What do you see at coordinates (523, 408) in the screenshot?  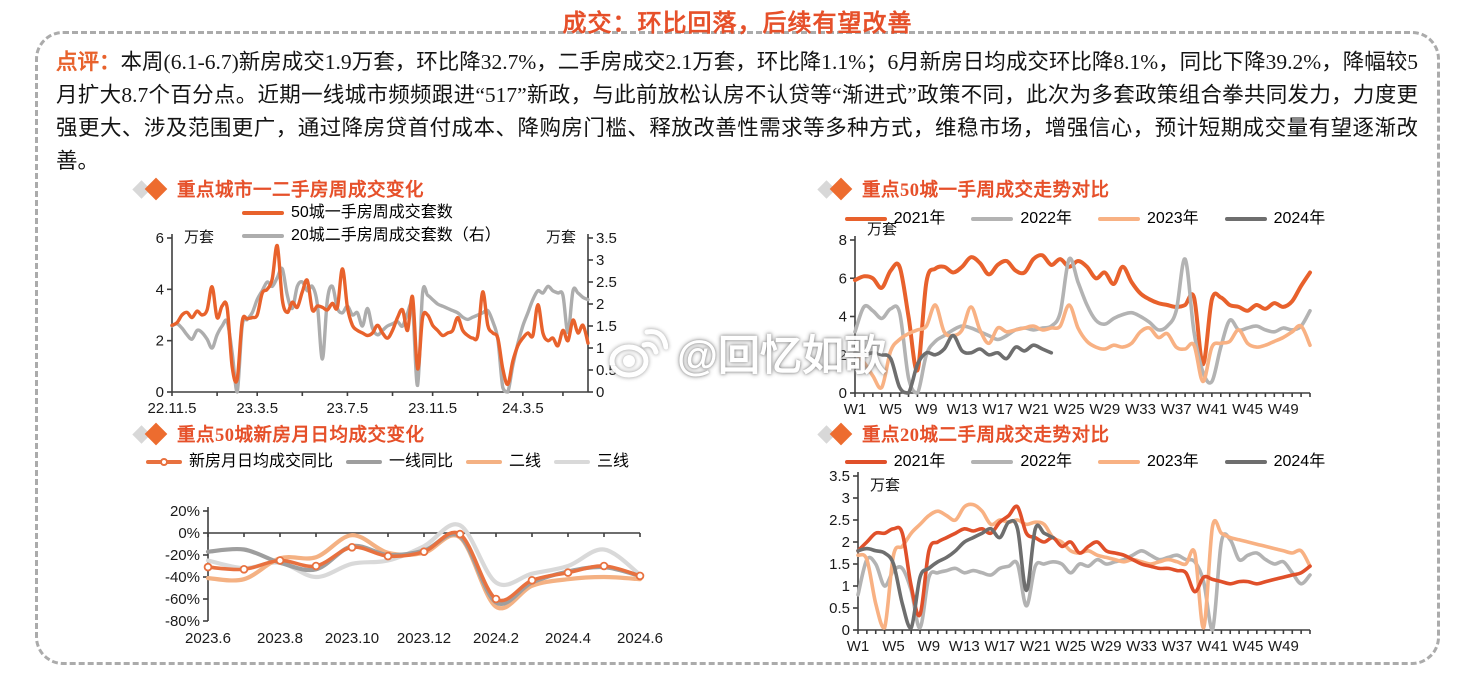 I see `axis-label: 24.3.5` at bounding box center [523, 408].